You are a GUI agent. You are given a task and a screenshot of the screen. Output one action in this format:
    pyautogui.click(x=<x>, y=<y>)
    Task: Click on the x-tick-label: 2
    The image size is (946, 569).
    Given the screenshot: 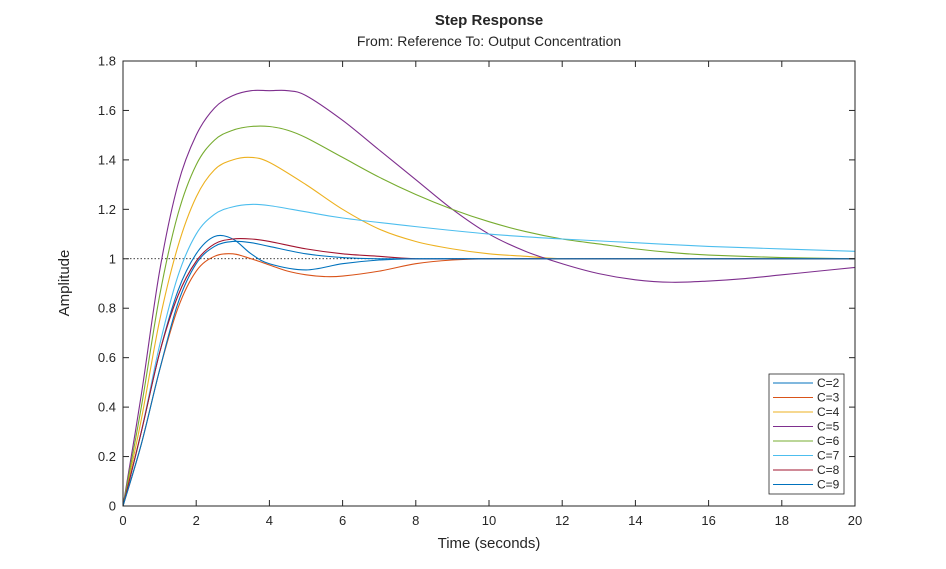 What is the action you would take?
    pyautogui.click(x=196, y=520)
    